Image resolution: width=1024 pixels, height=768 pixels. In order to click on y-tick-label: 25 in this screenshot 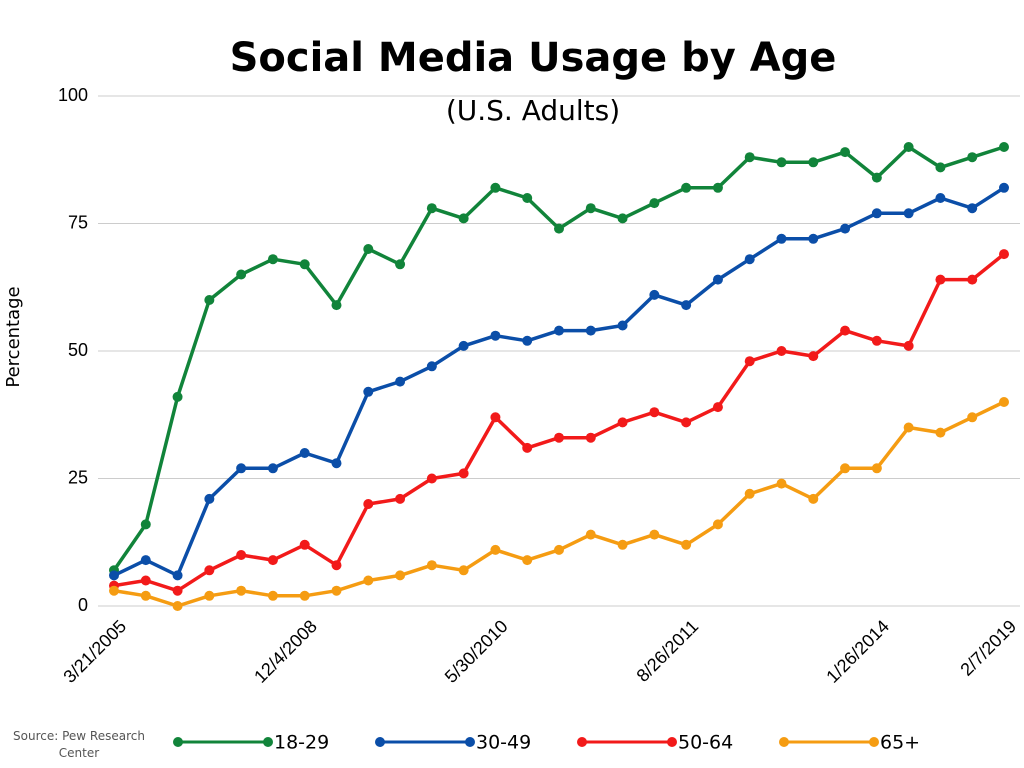, I will do `click(78, 477)`.